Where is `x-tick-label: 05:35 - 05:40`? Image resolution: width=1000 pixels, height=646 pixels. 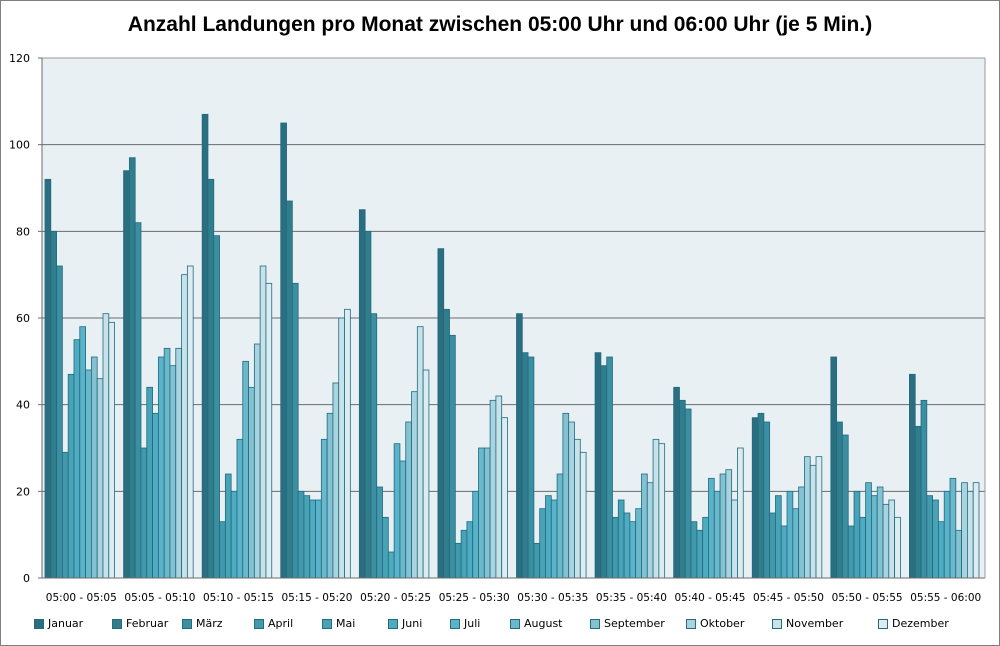 x-tick-label: 05:35 - 05:40 is located at coordinates (631, 598).